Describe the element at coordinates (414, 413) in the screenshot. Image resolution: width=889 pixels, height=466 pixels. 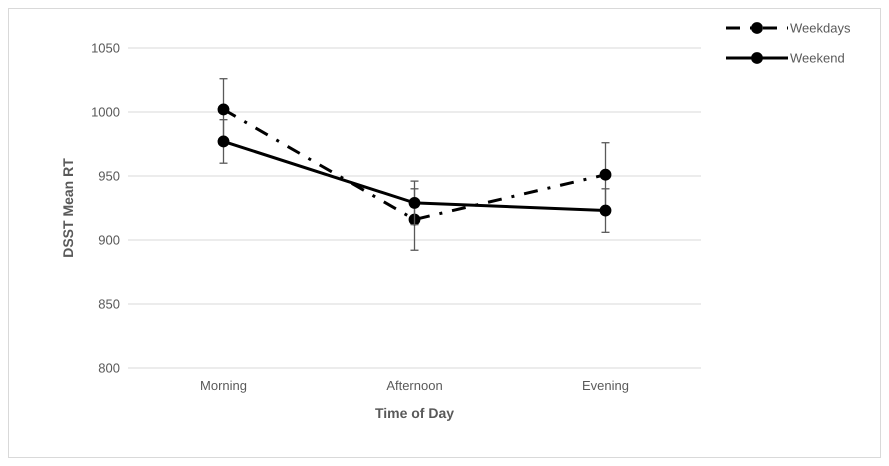
I see `x-axis-title: Time of Day` at that location.